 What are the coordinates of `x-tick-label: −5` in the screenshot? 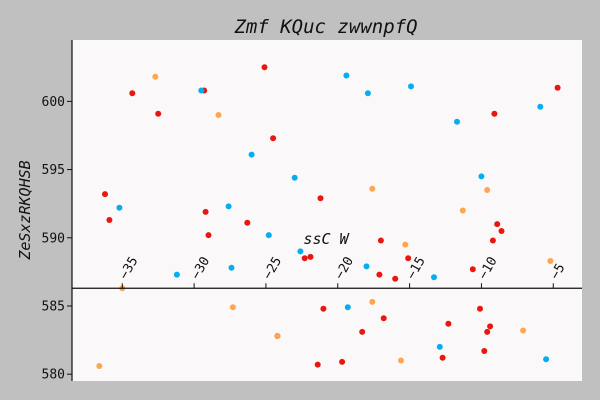 It's located at (558, 271).